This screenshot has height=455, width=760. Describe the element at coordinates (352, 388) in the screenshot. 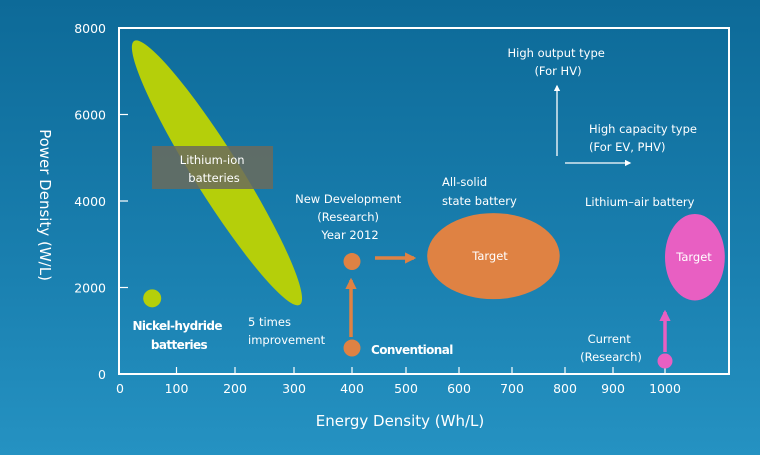

I see `x-tick-label: 400` at that location.